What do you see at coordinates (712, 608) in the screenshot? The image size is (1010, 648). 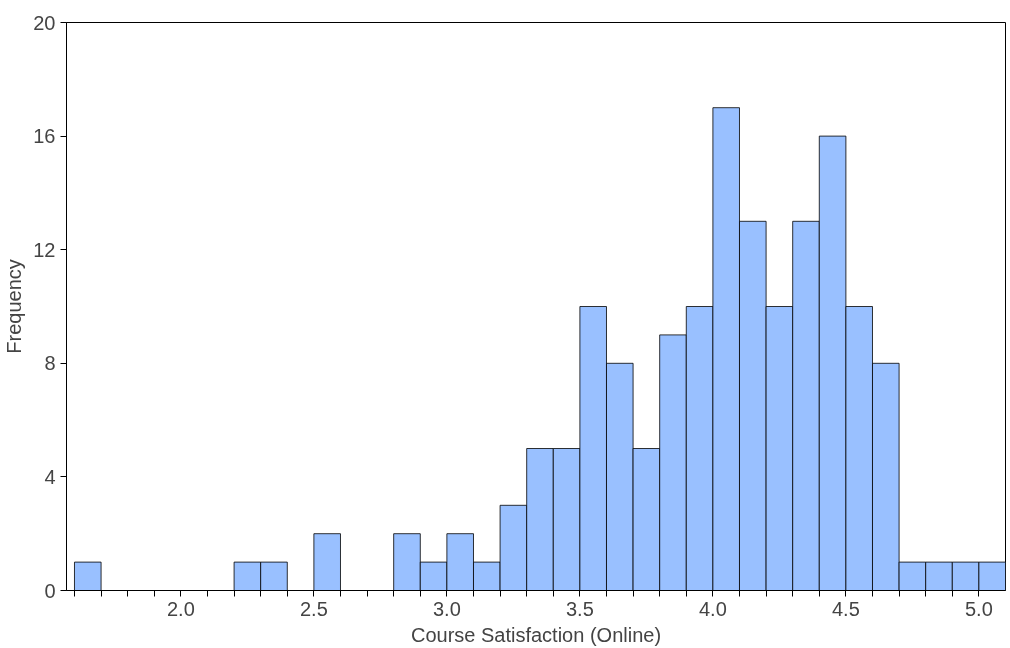 I see `x-tick-label: 4.0` at bounding box center [712, 608].